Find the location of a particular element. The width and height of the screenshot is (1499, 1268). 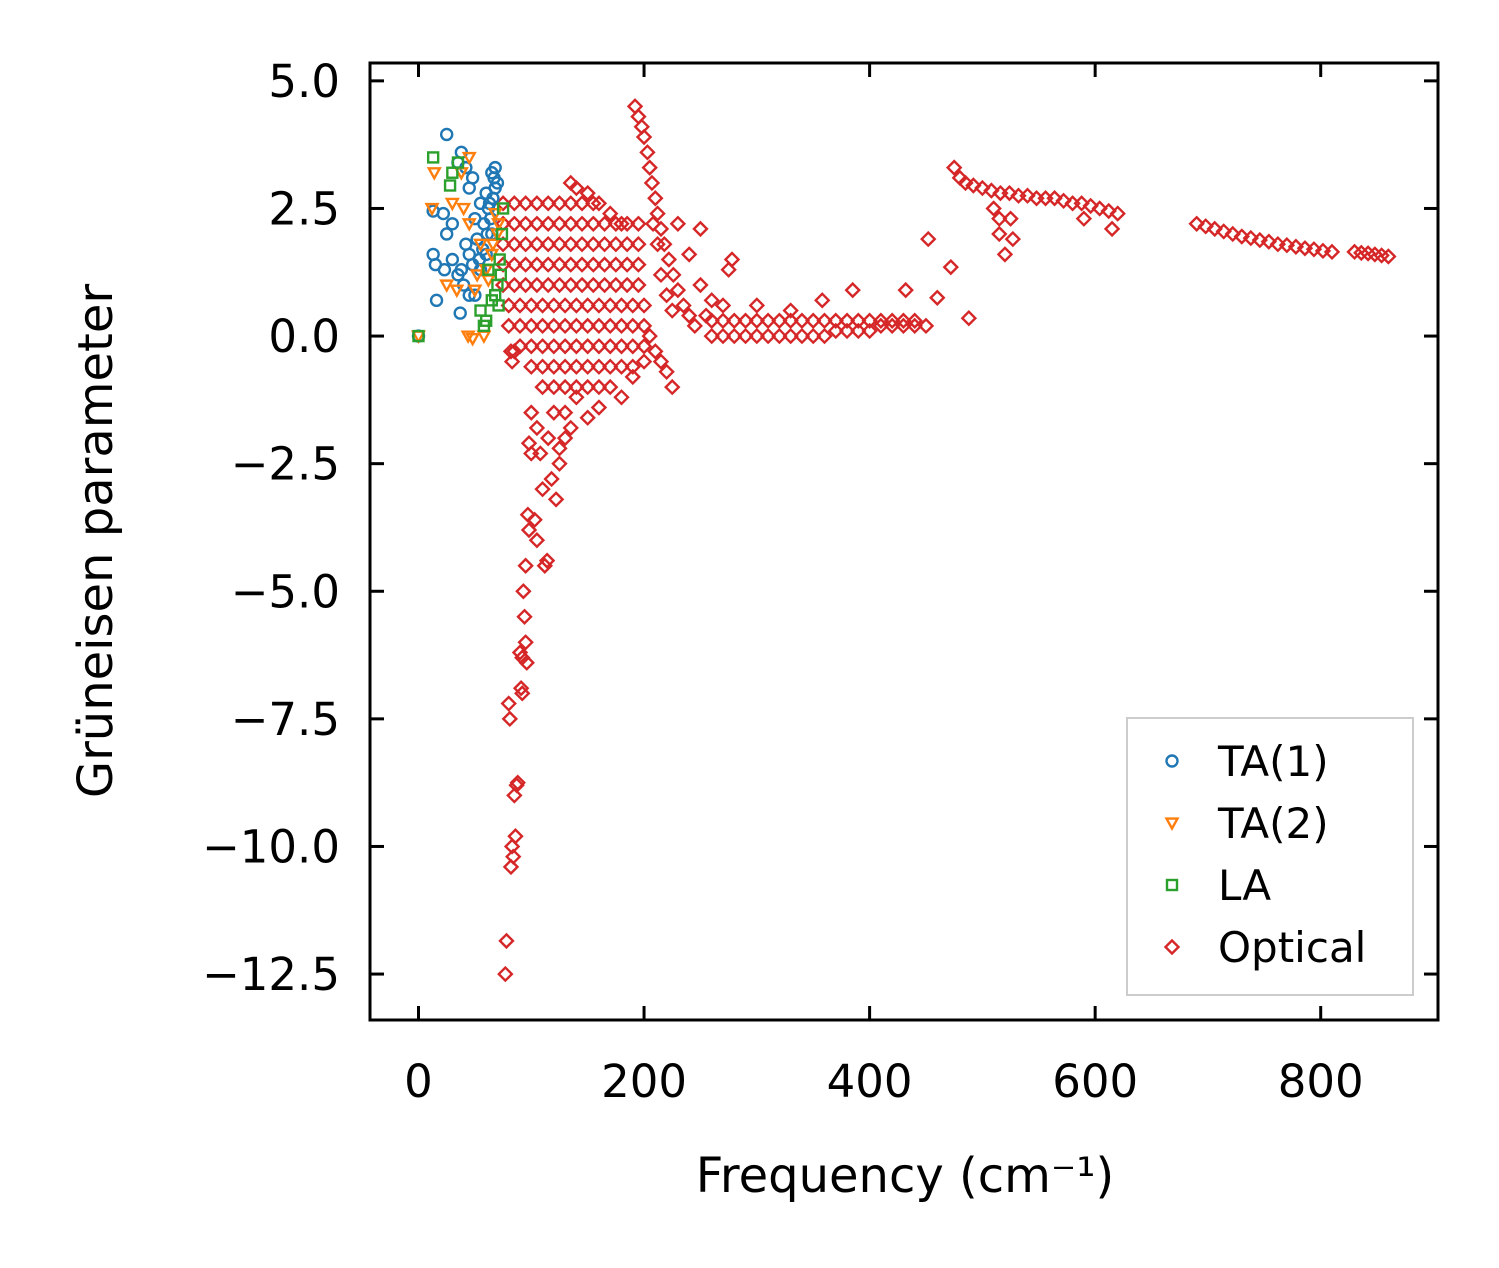

y-tick-label: −2.5 is located at coordinates (285, 464).